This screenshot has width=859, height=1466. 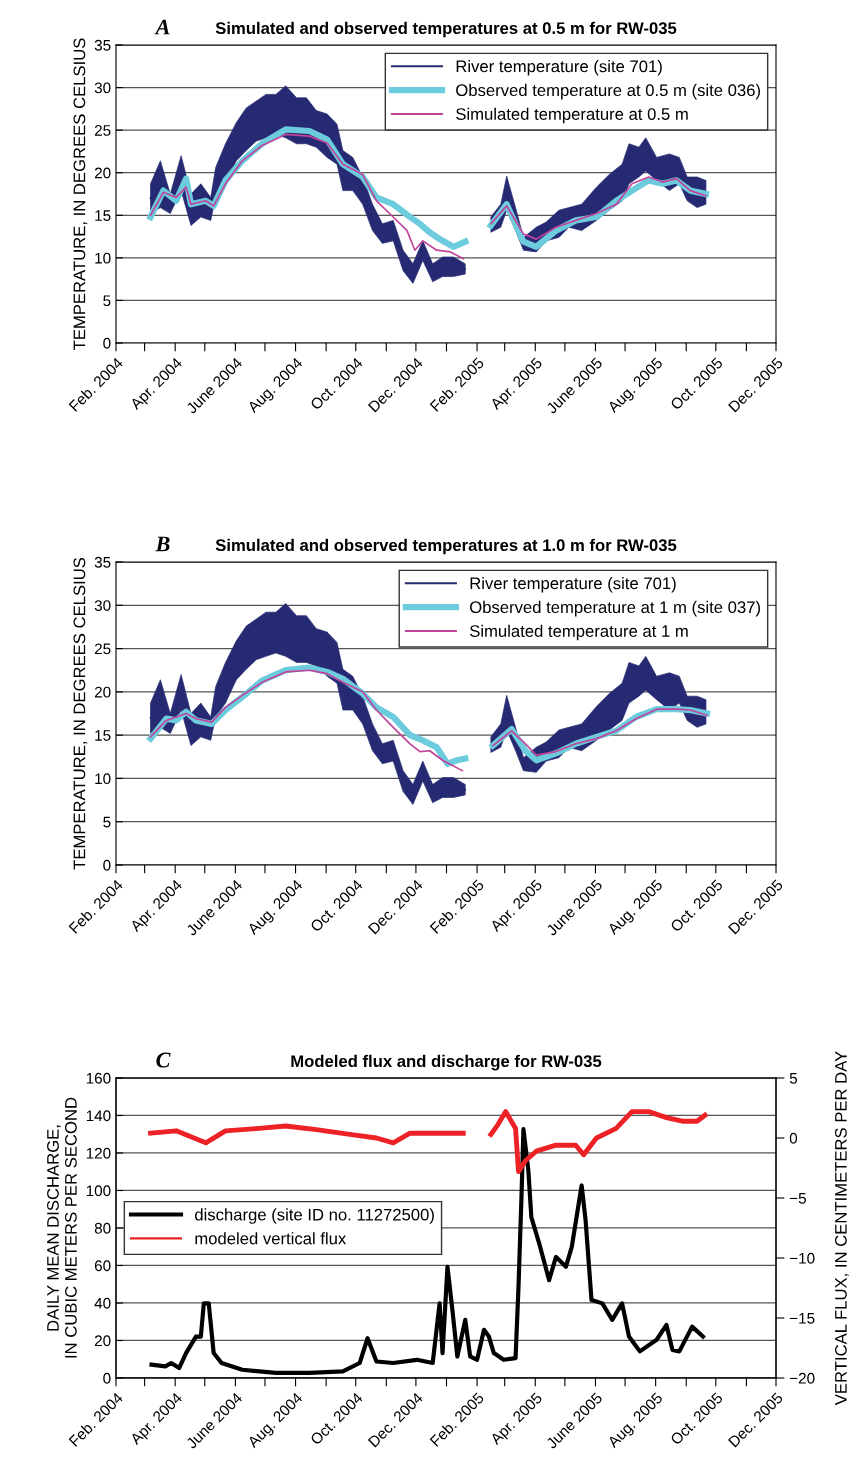 I want to click on y2-tick-label: −5, so click(x=797, y=1198).